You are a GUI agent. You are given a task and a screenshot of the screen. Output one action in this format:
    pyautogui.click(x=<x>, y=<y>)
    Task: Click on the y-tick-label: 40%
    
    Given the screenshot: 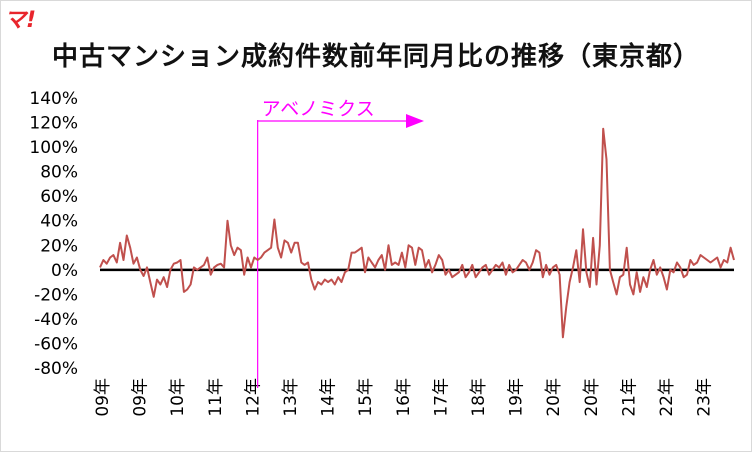 What is the action you would take?
    pyautogui.click(x=59, y=222)
    